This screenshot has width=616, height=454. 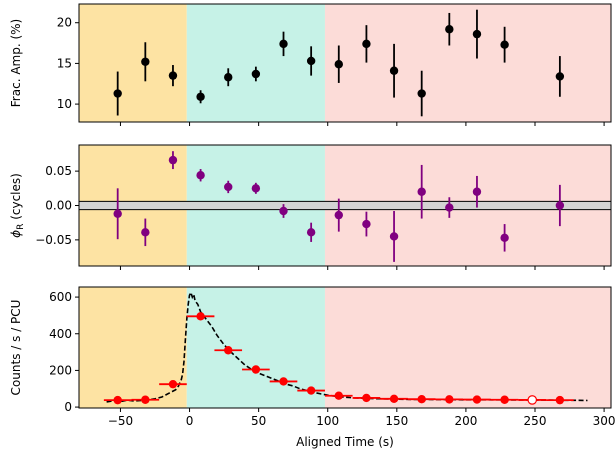 I want to click on y-tick-label: 0.00, so click(x=58, y=206).